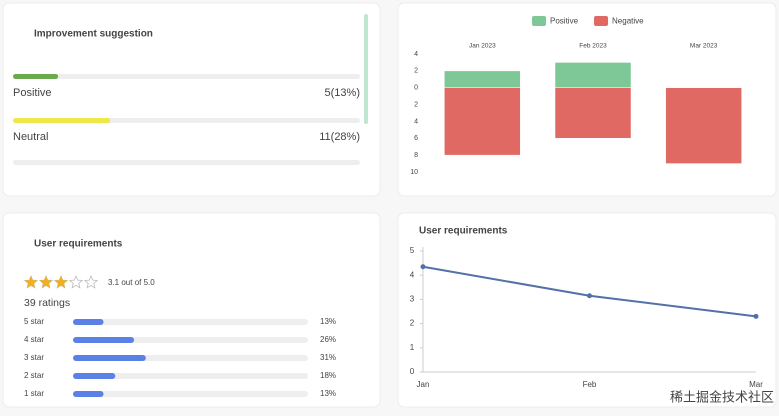  Describe the element at coordinates (186, 162) in the screenshot. I see `track` at that location.